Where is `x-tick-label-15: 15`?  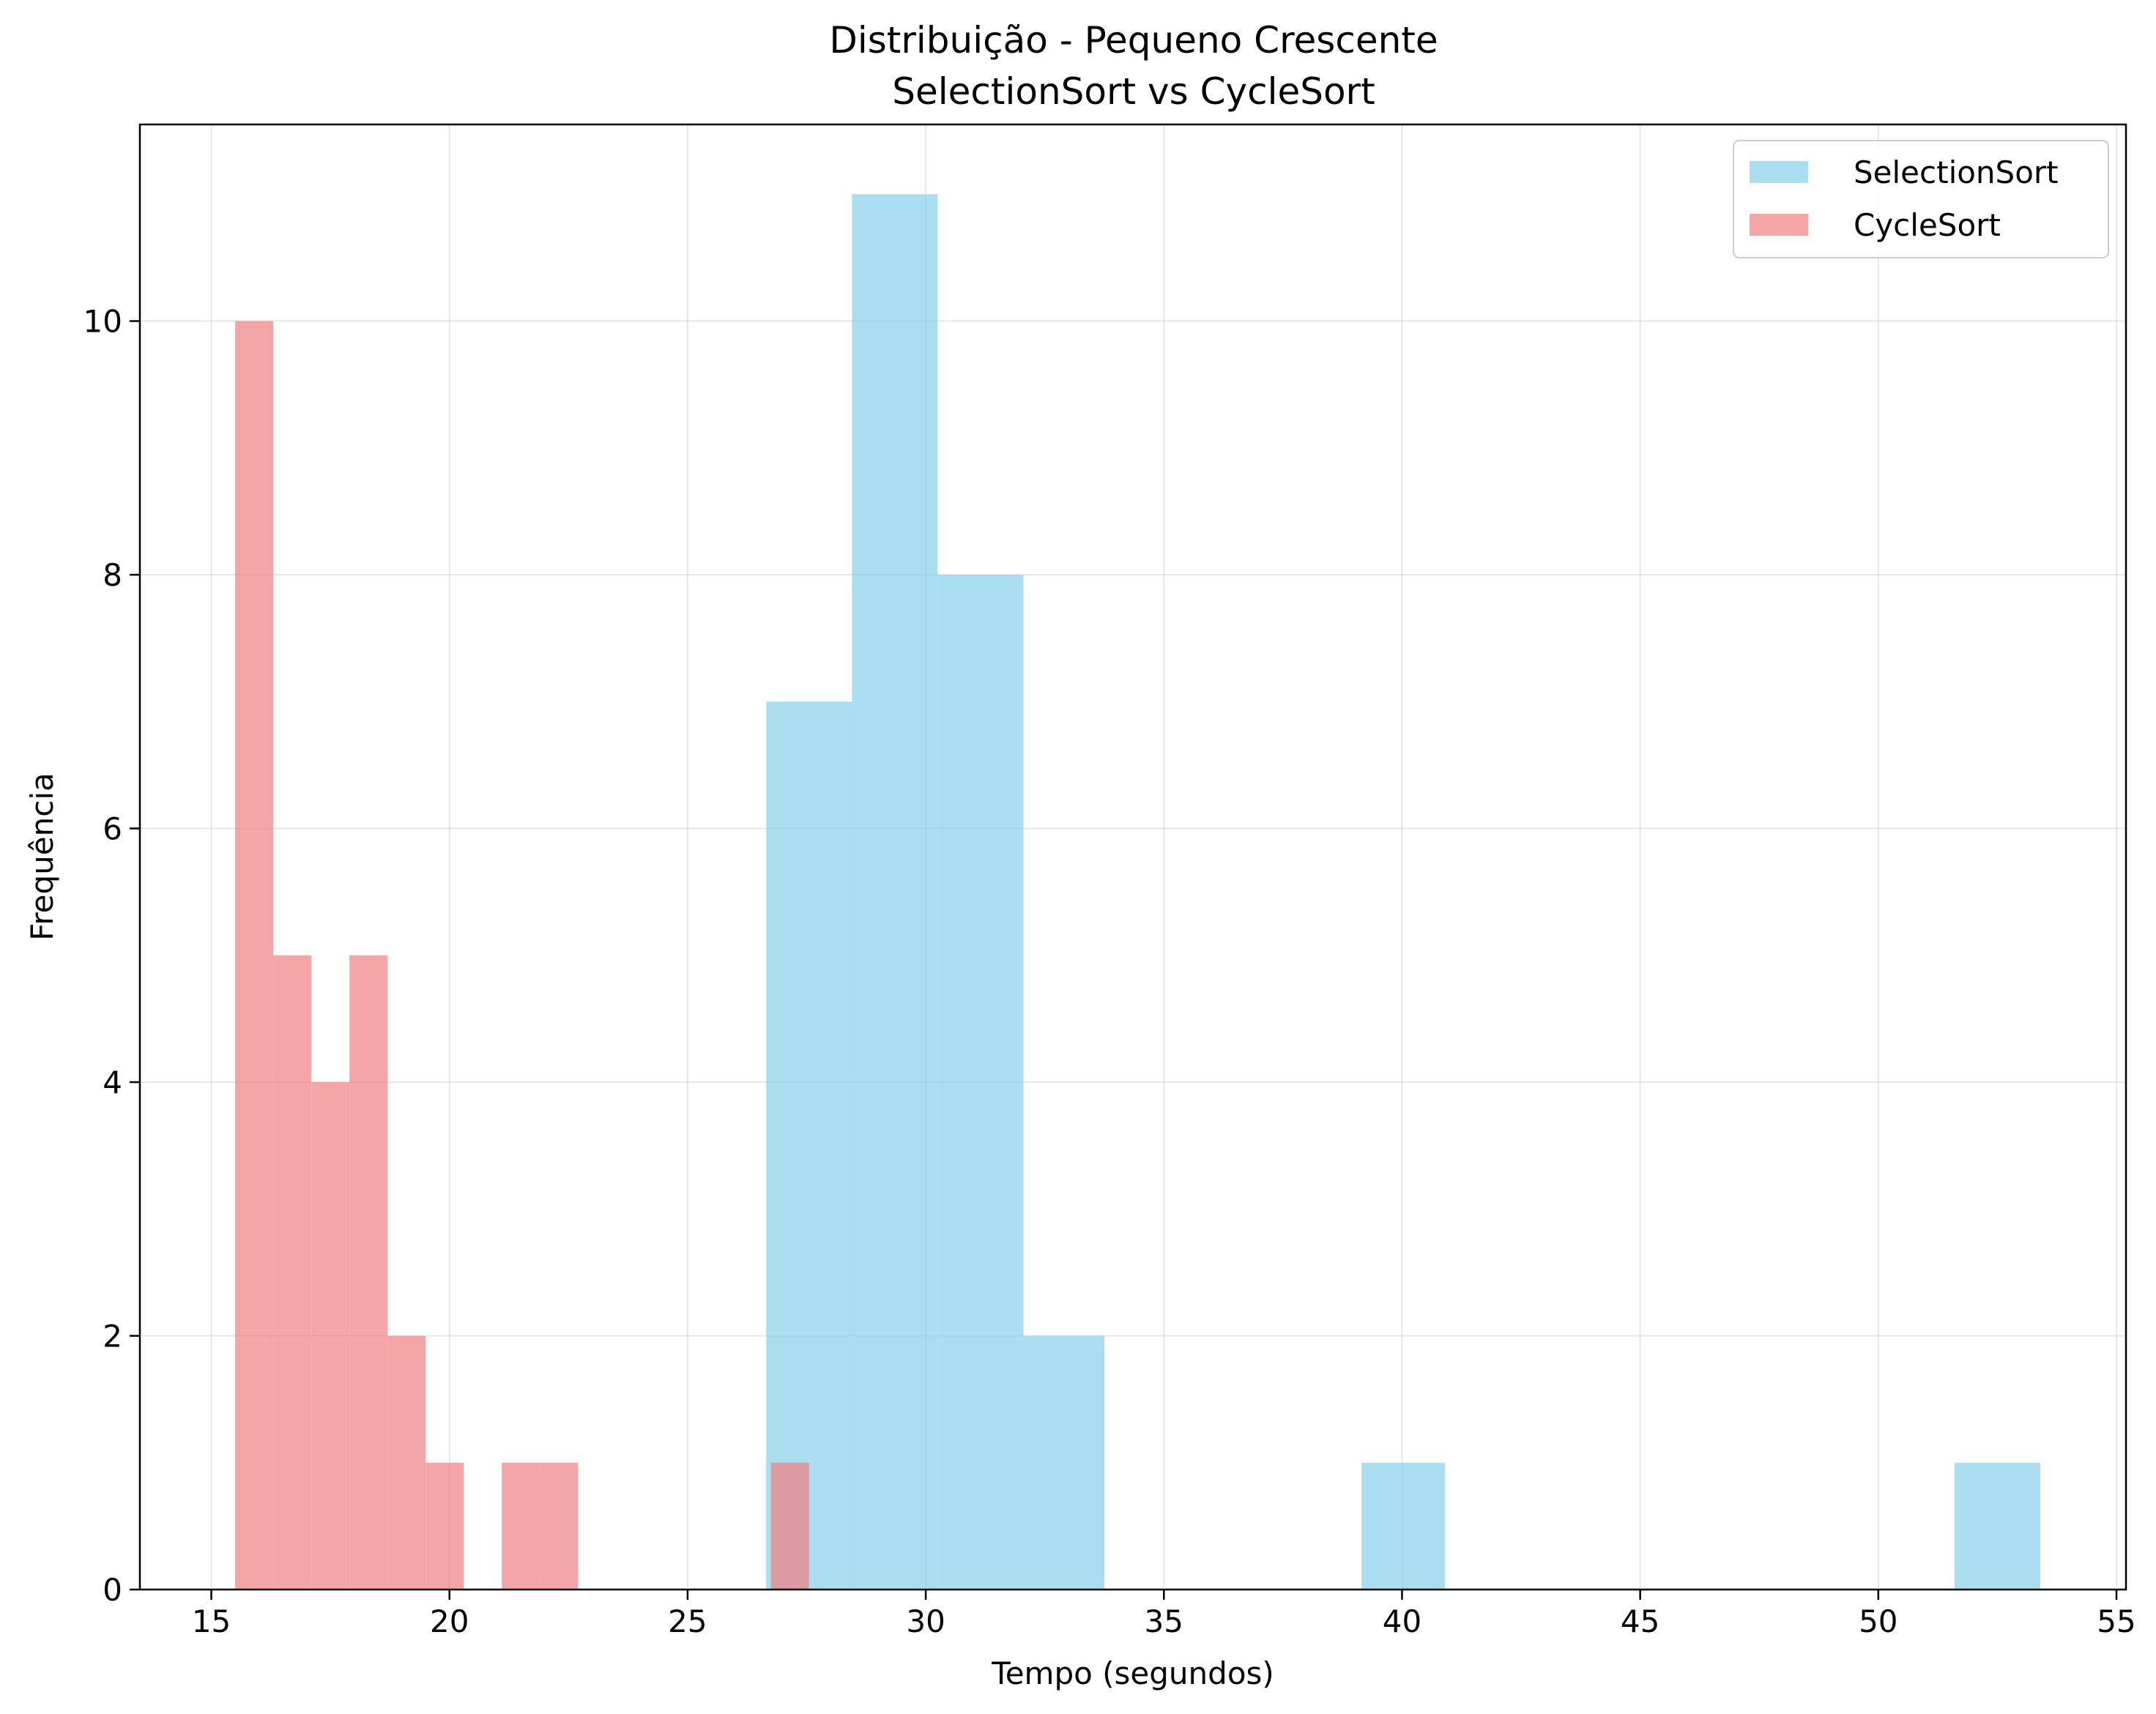 x-tick-label-15: 15 is located at coordinates (212, 1621).